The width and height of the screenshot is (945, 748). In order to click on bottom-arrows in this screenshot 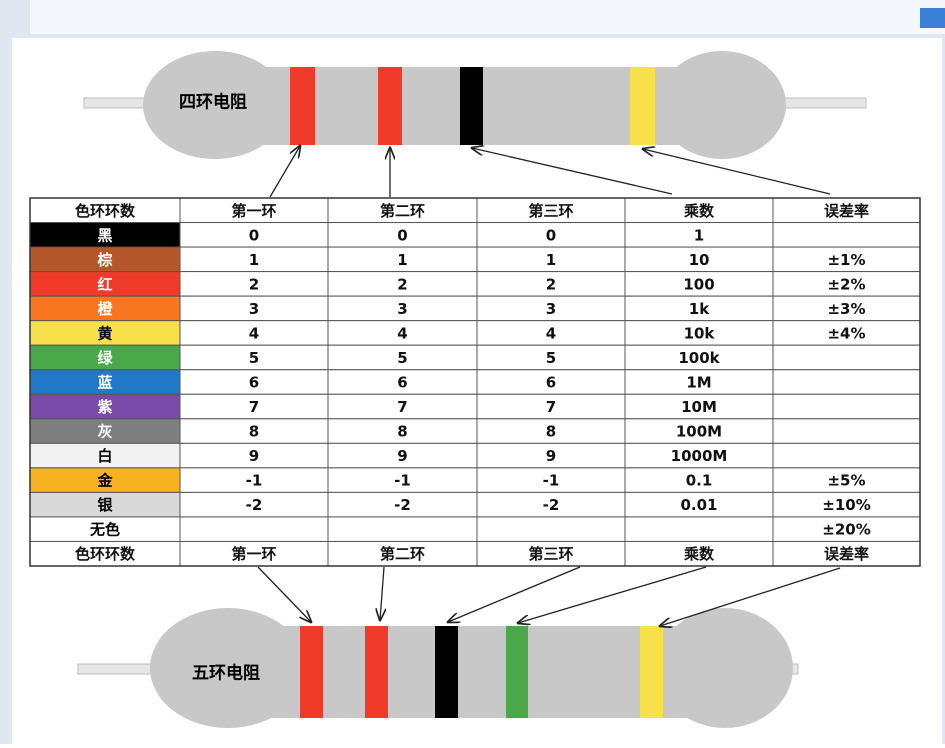, I will do `click(549, 596)`.